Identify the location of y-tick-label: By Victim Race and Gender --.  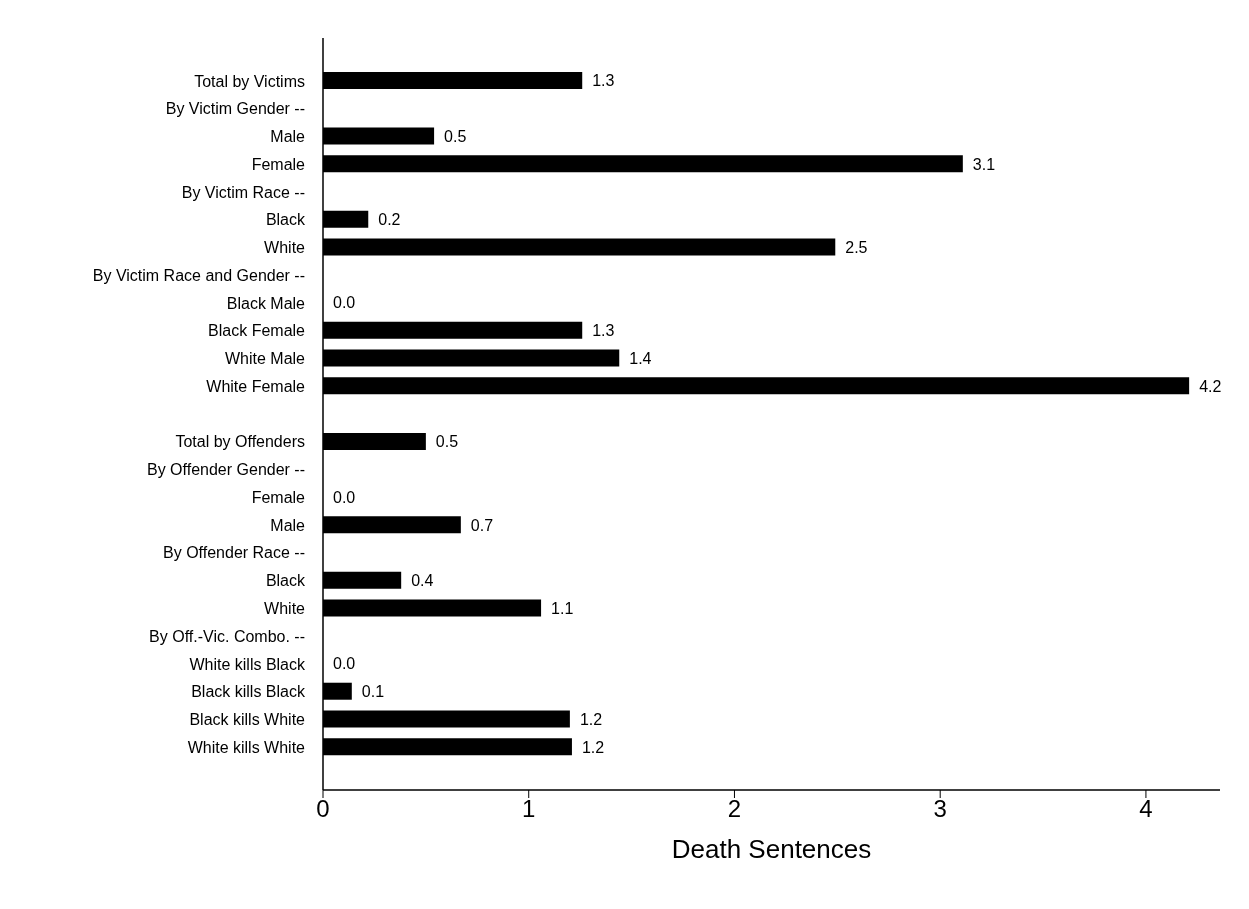
(198, 275).